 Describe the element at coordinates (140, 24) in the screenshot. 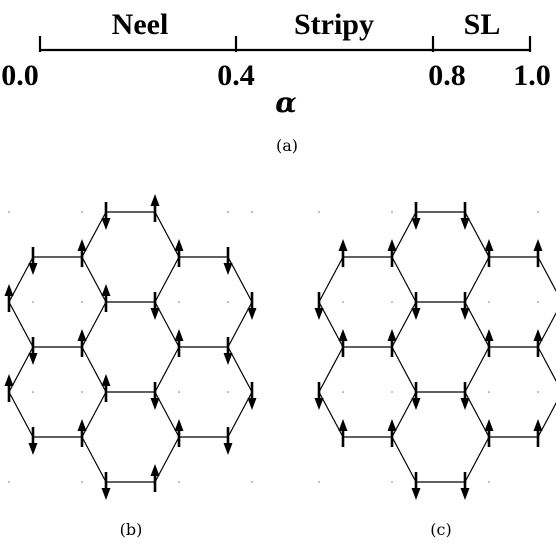

I see `phase-label-neel: Neel` at that location.